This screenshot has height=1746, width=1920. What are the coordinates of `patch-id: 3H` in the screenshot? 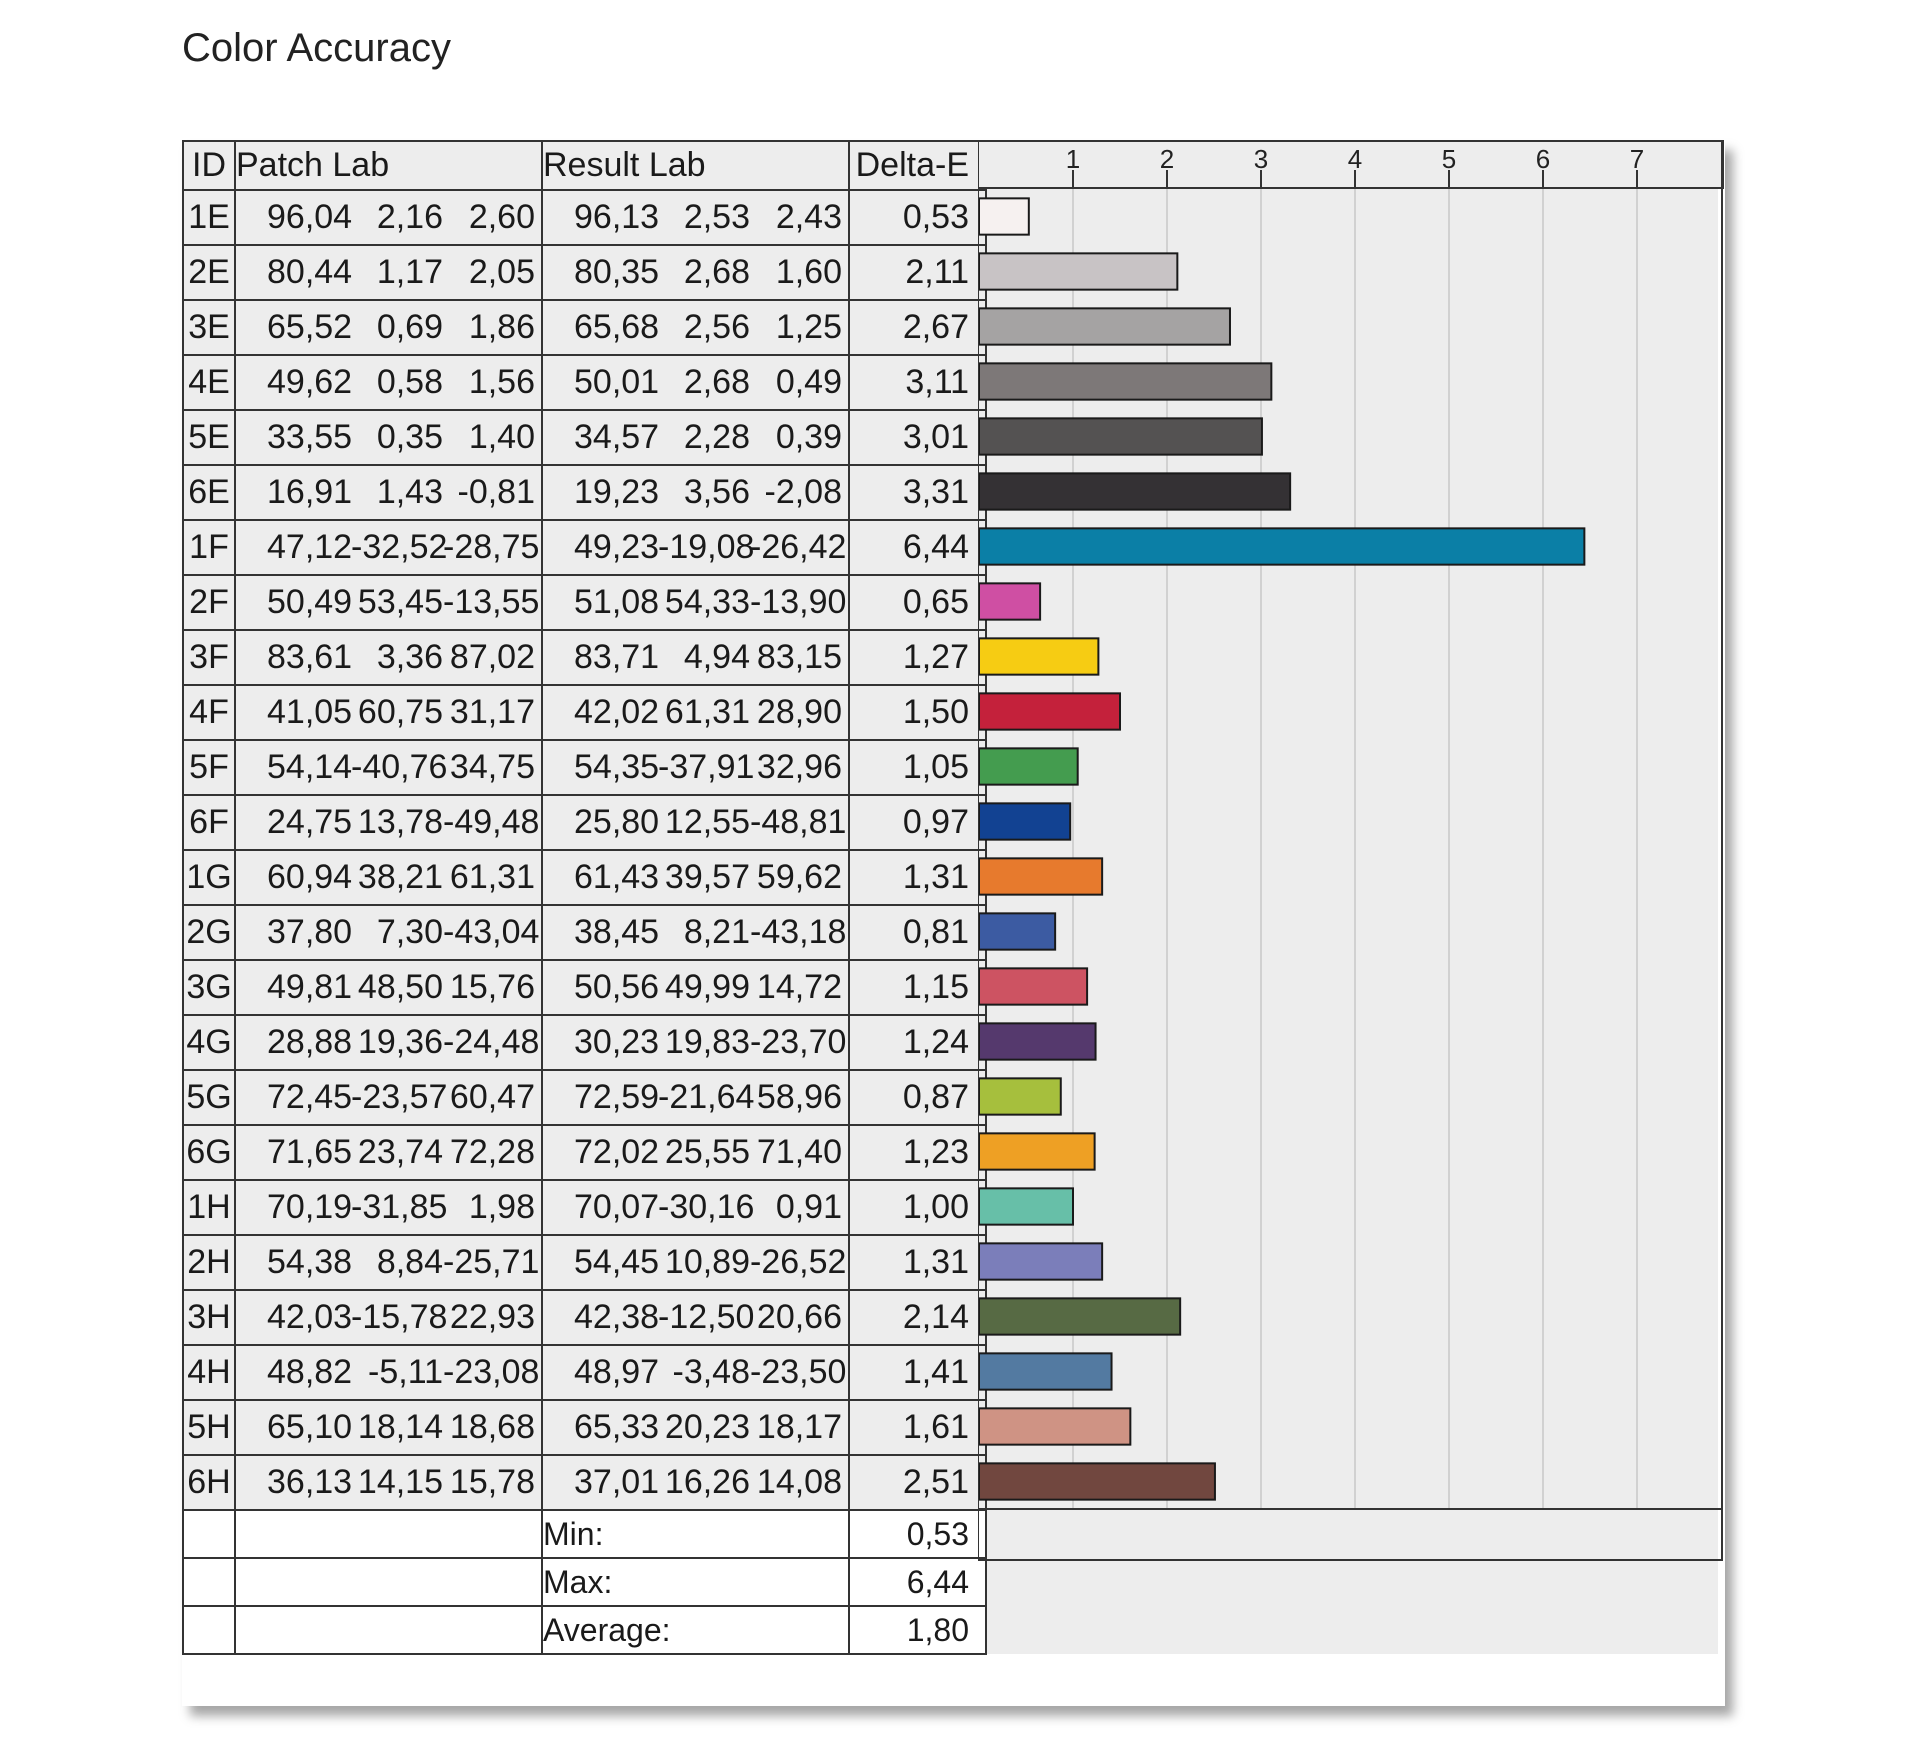 It's located at (209, 1317).